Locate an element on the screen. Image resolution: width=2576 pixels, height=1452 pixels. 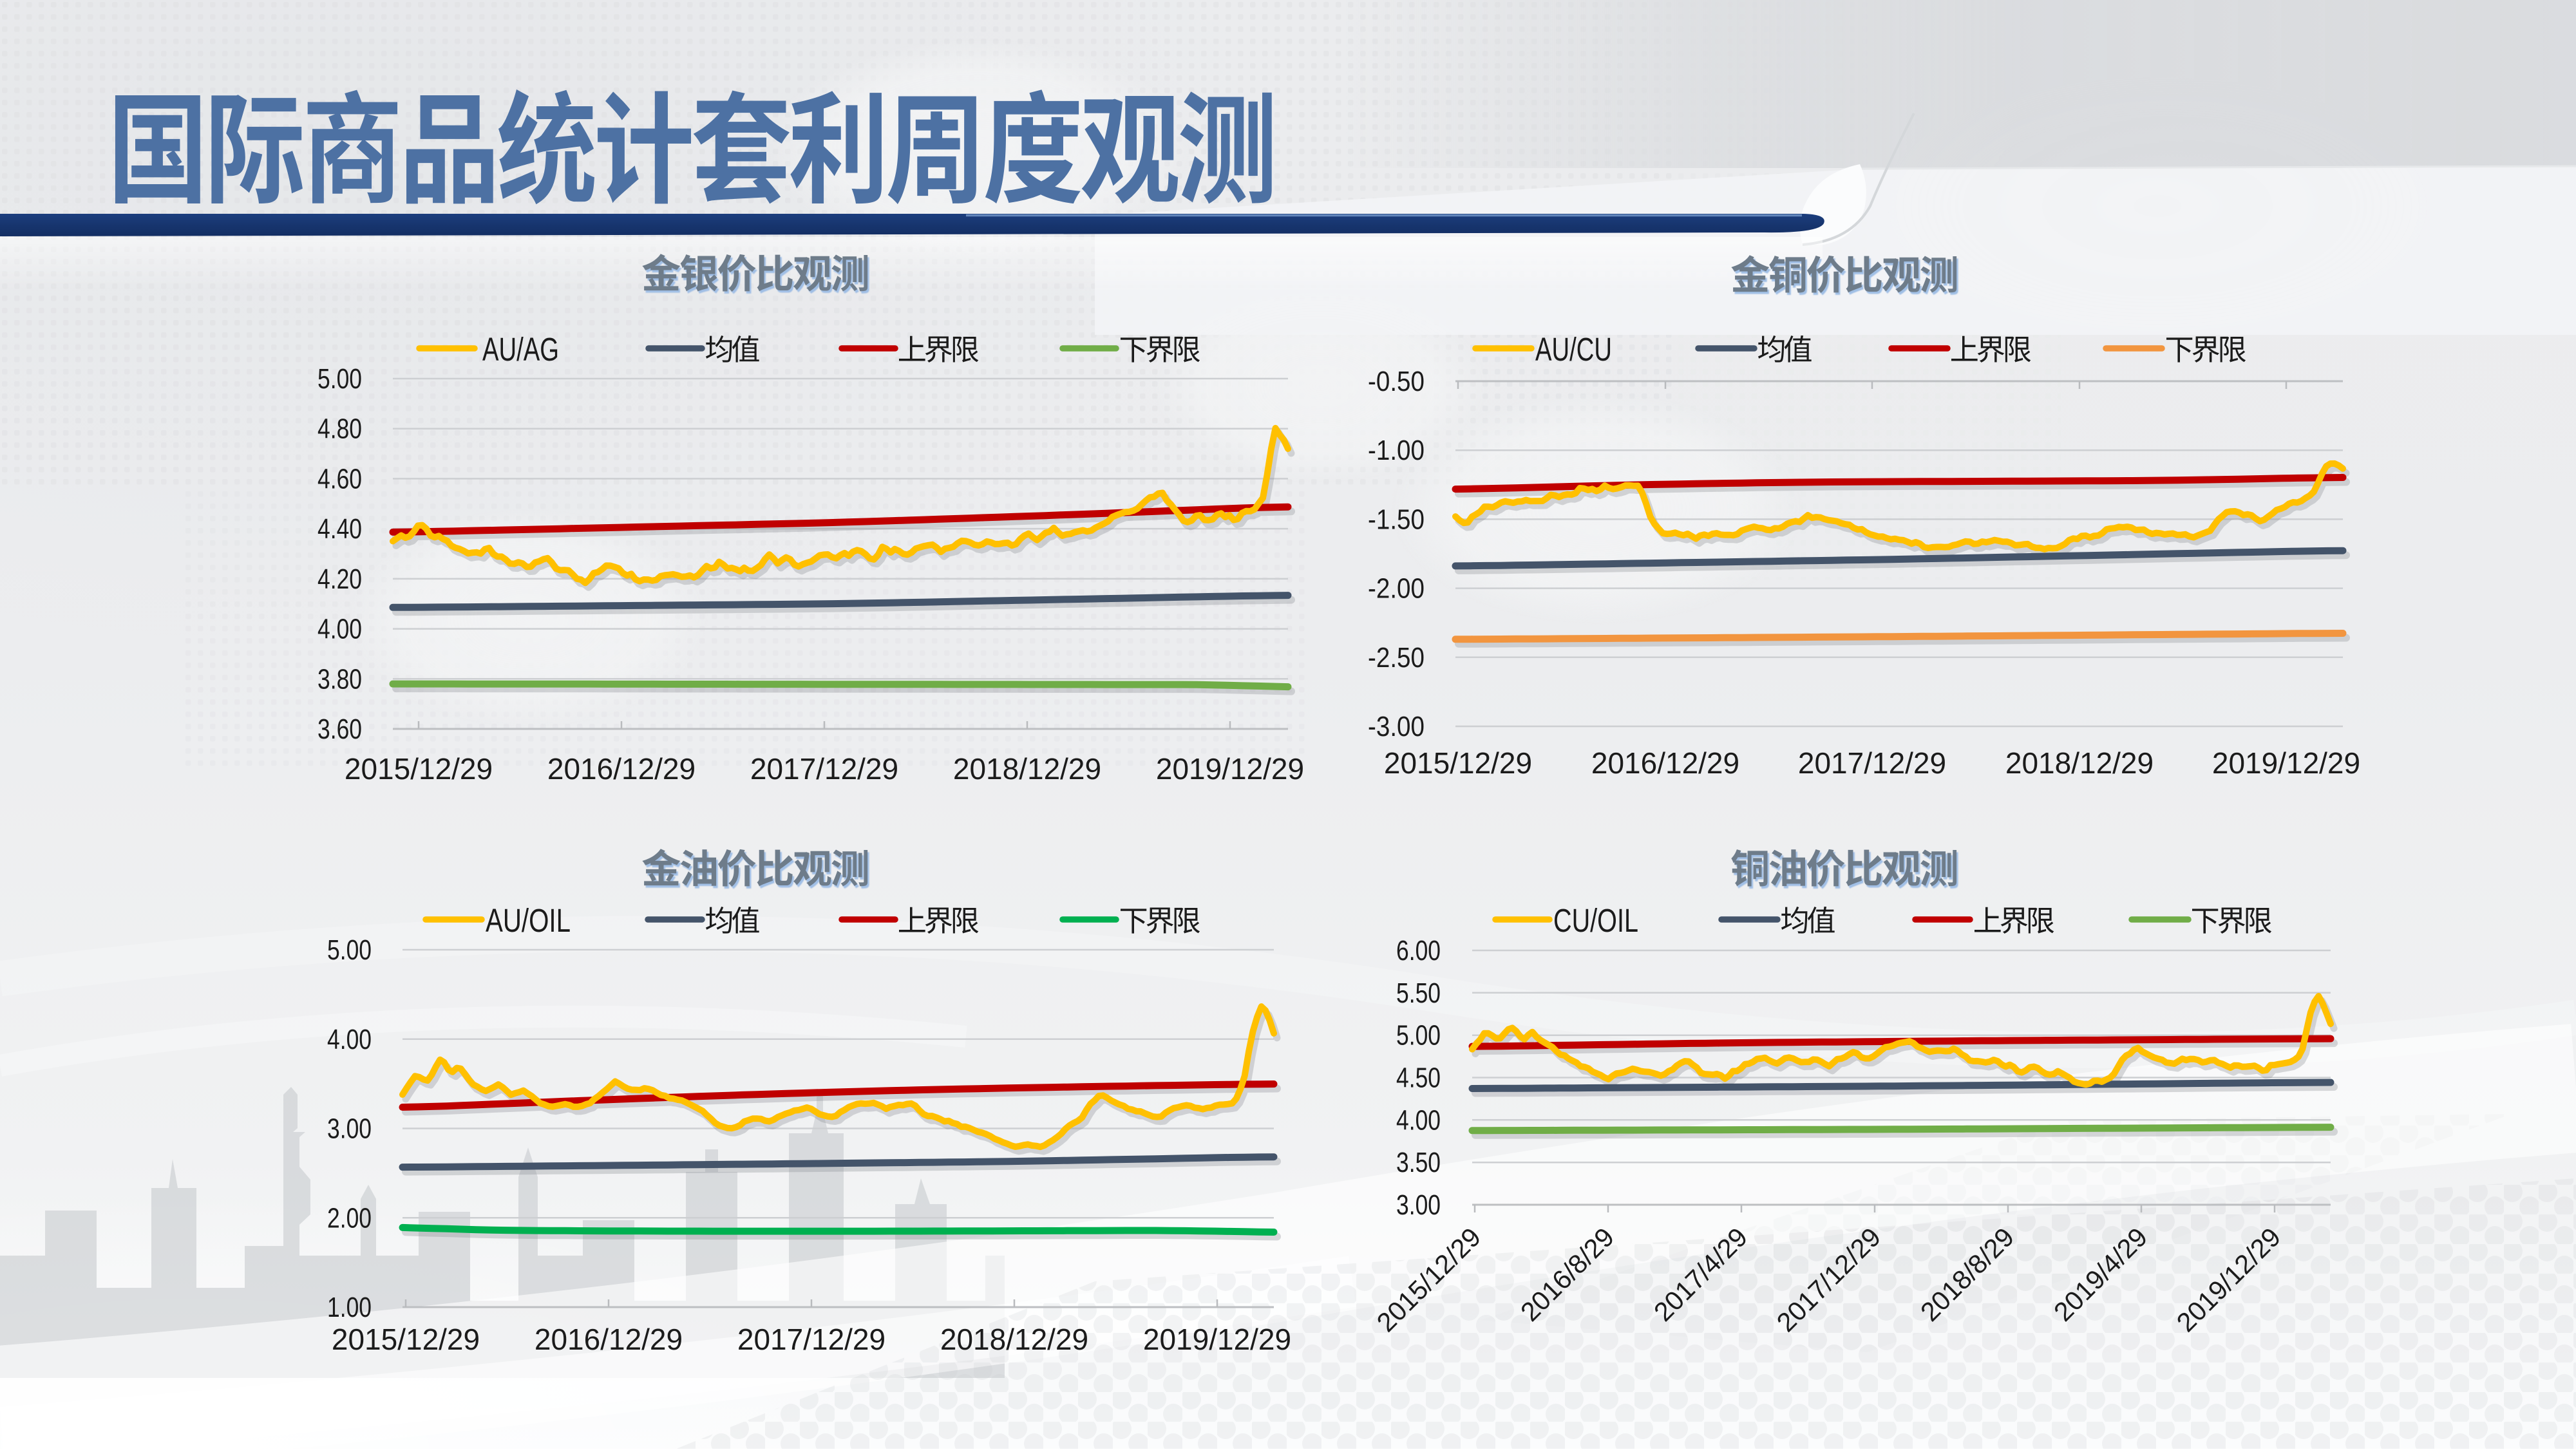
svg-text: AU/AG is located at coordinates (521, 349).